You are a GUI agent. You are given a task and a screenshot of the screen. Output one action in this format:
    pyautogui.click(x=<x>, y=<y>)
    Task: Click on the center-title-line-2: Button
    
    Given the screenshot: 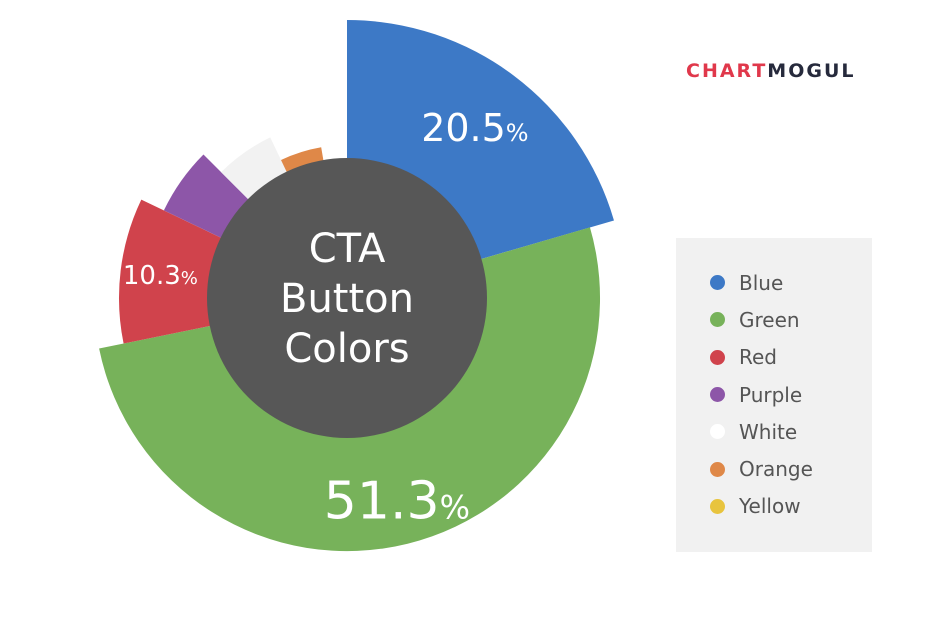 What is the action you would take?
    pyautogui.click(x=347, y=299)
    